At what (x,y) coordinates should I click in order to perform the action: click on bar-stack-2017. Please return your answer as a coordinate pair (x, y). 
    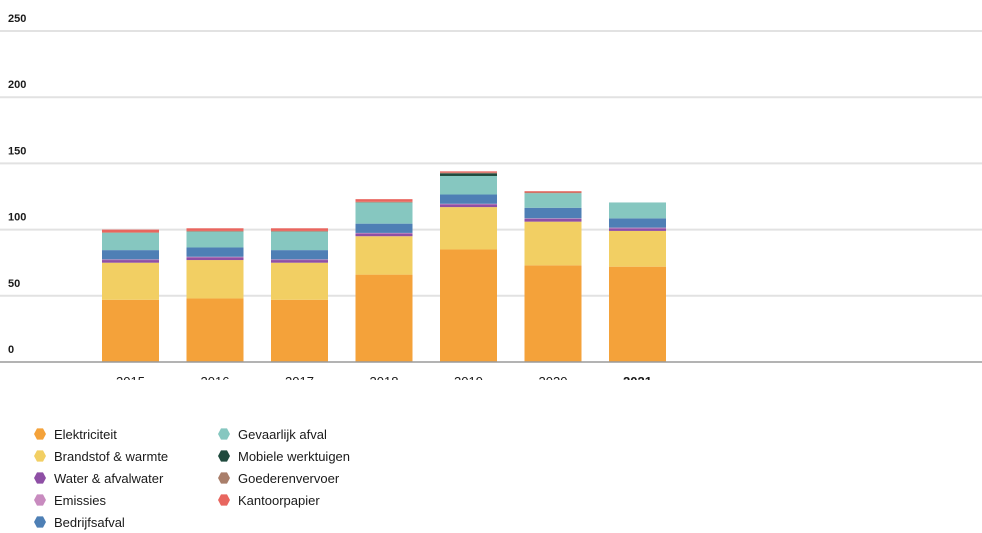
    Looking at the image, I should click on (299, 295).